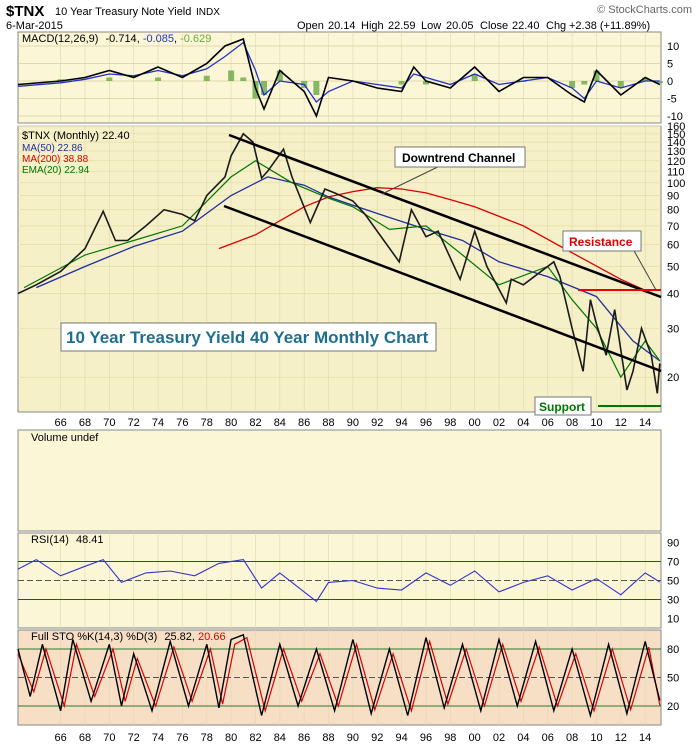 This screenshot has width=700, height=748. I want to click on chg-label: Chg, so click(556, 26).